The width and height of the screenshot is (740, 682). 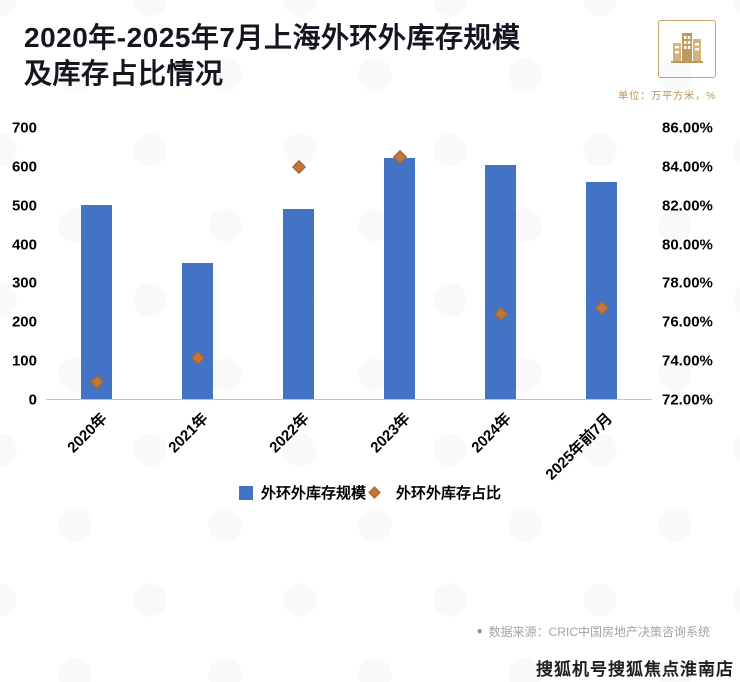 What do you see at coordinates (87, 433) in the screenshot?
I see `x-axis-label: 2020年` at bounding box center [87, 433].